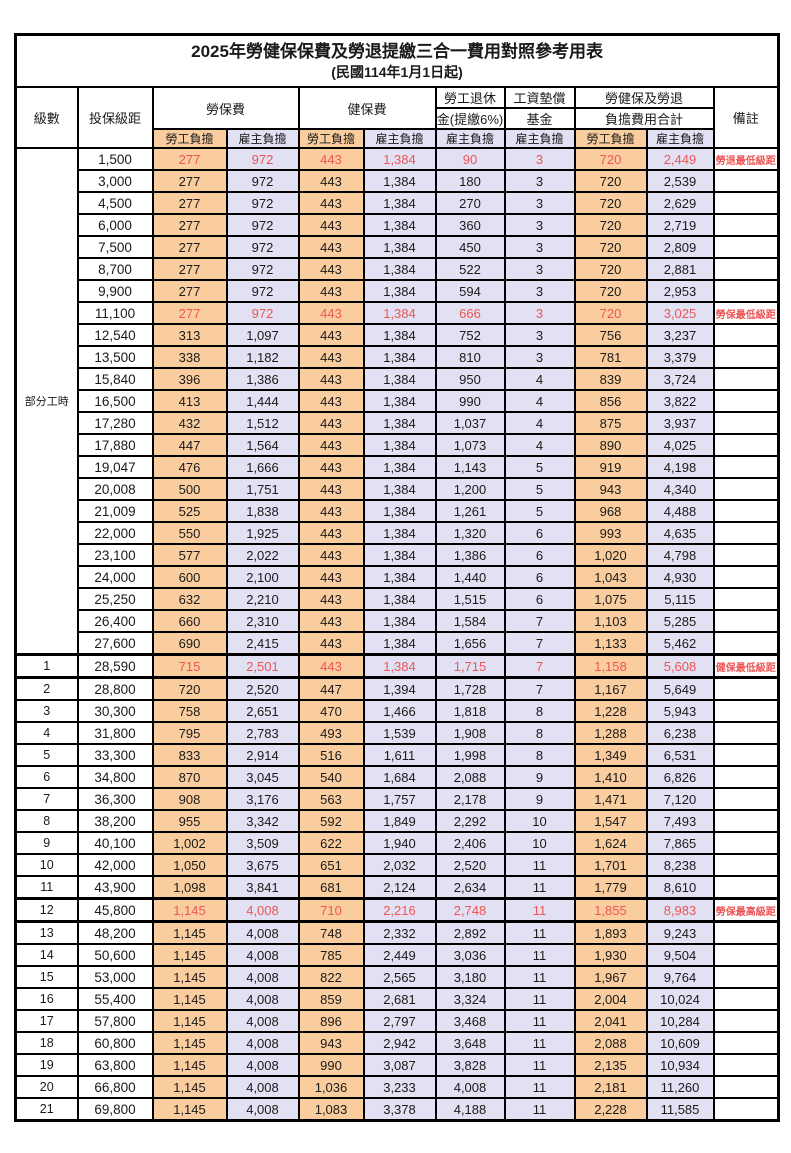  What do you see at coordinates (262, 423) in the screenshot?
I see `labor-employer-cell: 1,512` at bounding box center [262, 423].